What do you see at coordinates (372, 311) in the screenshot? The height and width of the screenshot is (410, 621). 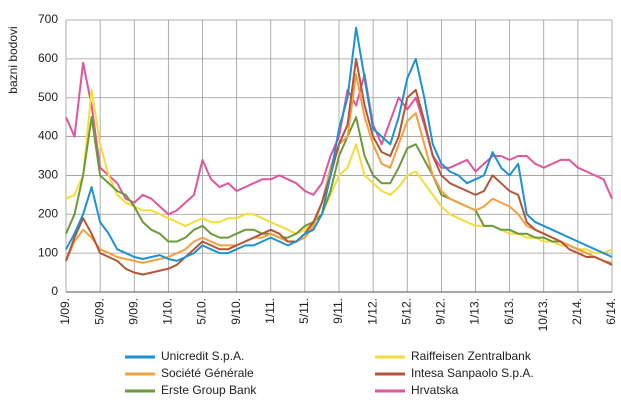 I see `x-tick-label: 1/12.` at bounding box center [372, 311].